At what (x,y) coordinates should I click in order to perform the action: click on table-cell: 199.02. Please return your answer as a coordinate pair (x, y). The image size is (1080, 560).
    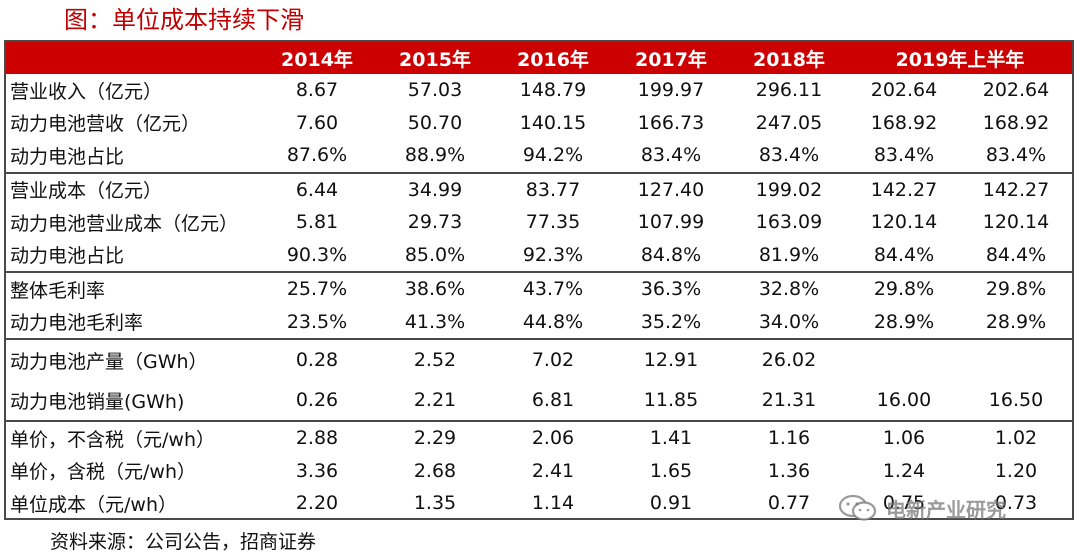
    Looking at the image, I should click on (789, 188).